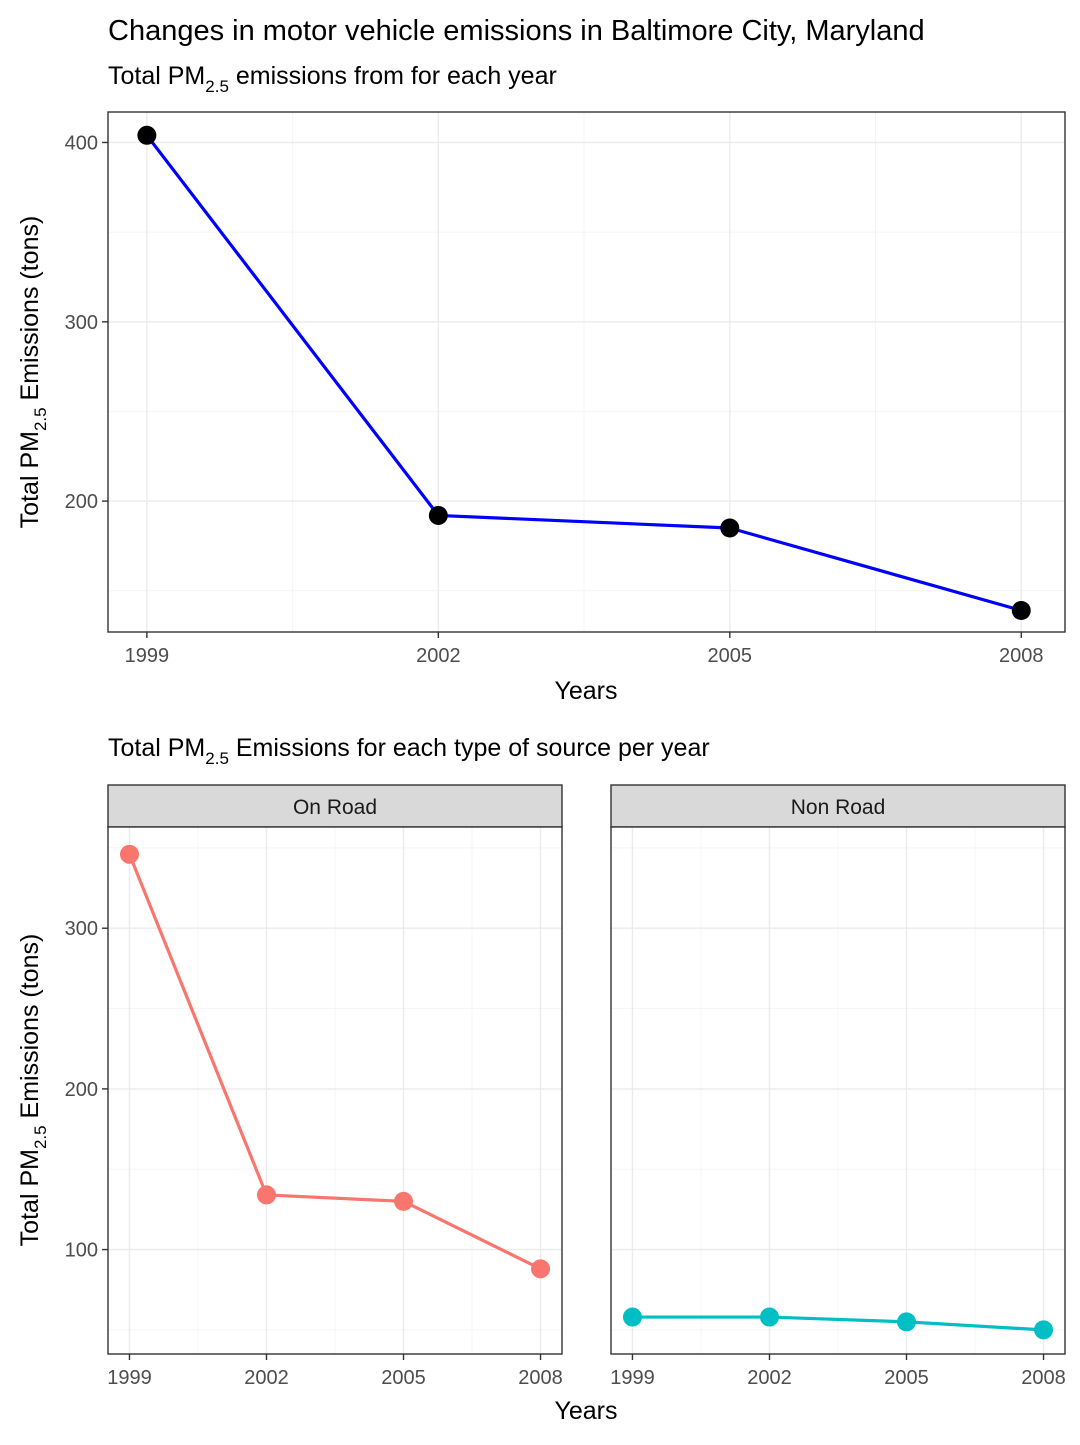 The image size is (1080, 1445). Describe the element at coordinates (33, 1090) in the screenshot. I see `bottom-y-axis-title: Total PM2.5 Emissions (tons)` at that location.